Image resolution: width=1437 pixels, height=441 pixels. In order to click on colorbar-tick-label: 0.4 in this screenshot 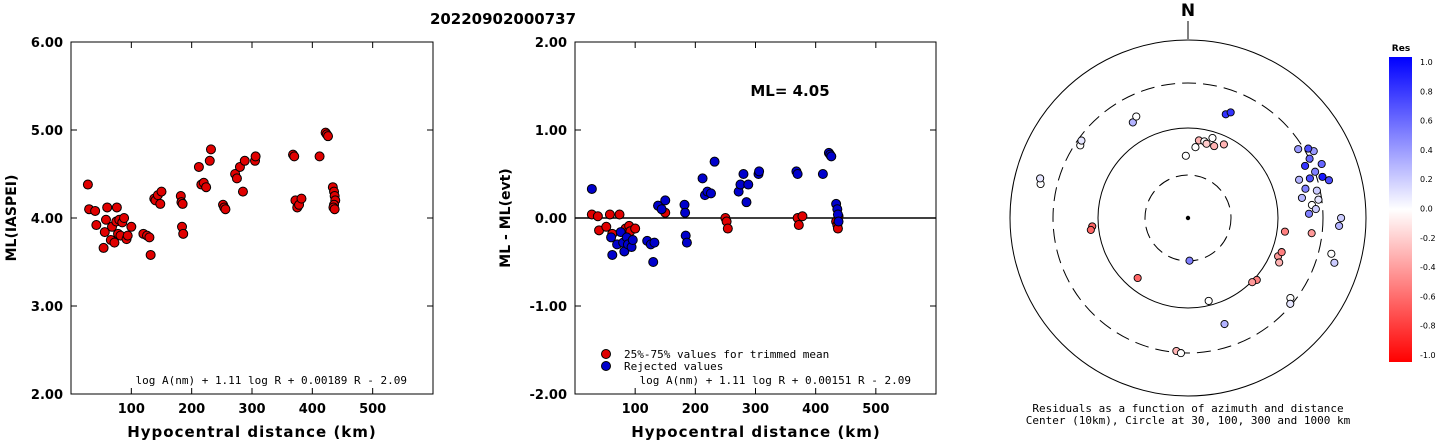, I will do `click(1426, 150)`.